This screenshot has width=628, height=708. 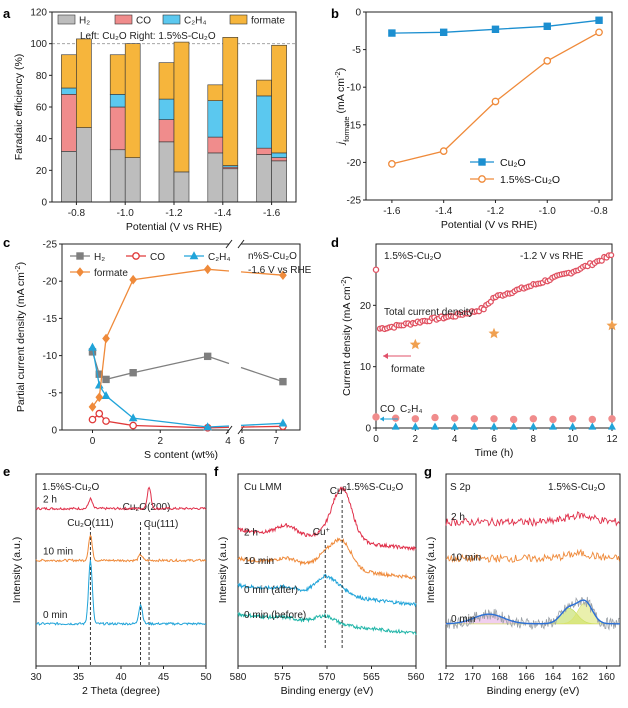 What do you see at coordinates (50, 245) in the screenshot?
I see `y-tick--25: -25` at bounding box center [50, 245].